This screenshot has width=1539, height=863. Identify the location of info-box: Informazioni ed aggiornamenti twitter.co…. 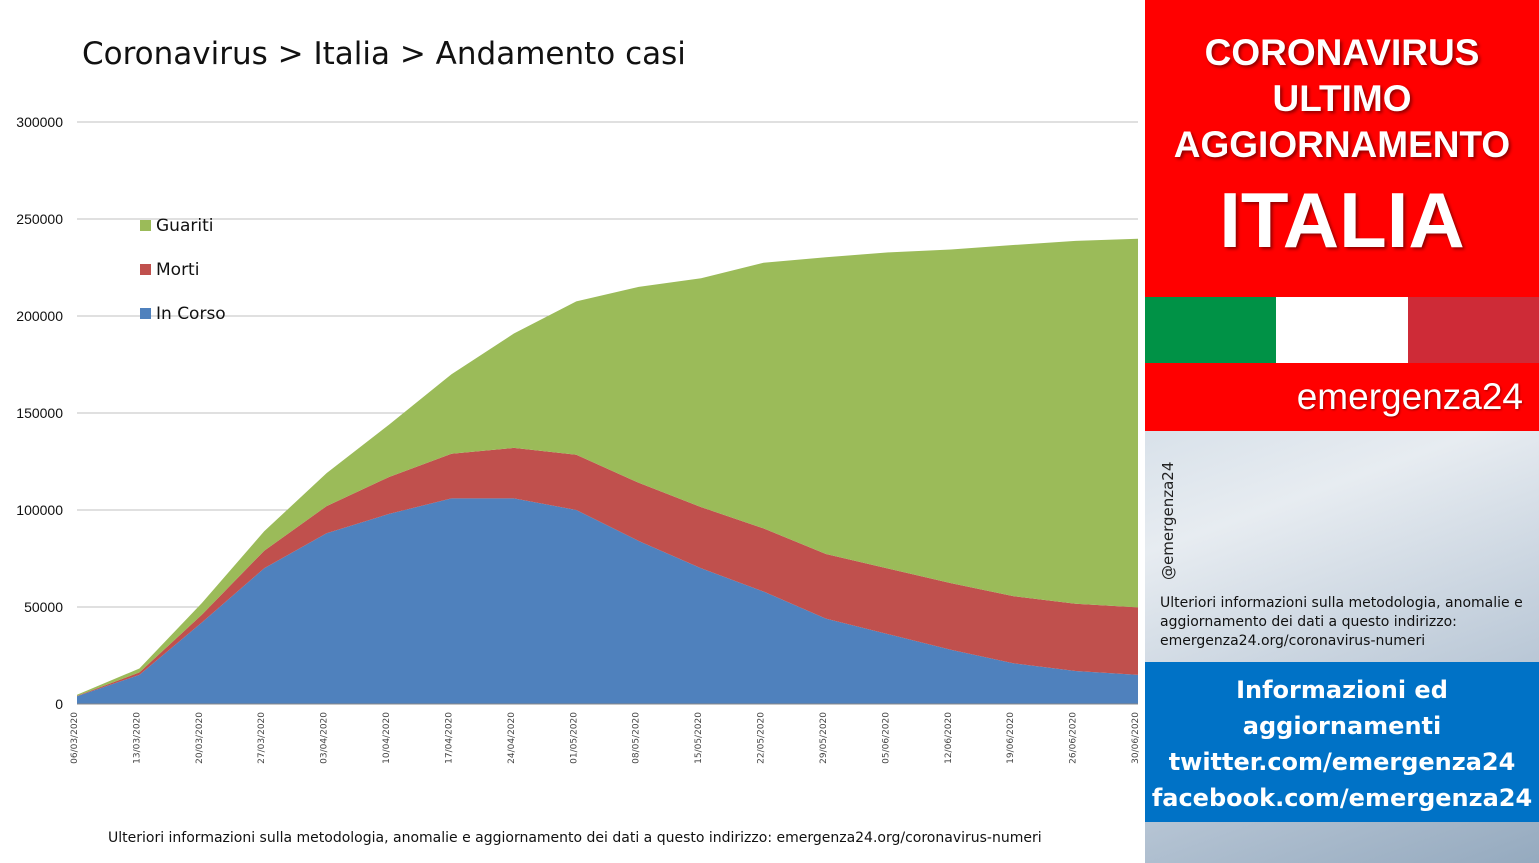
(1342, 742).